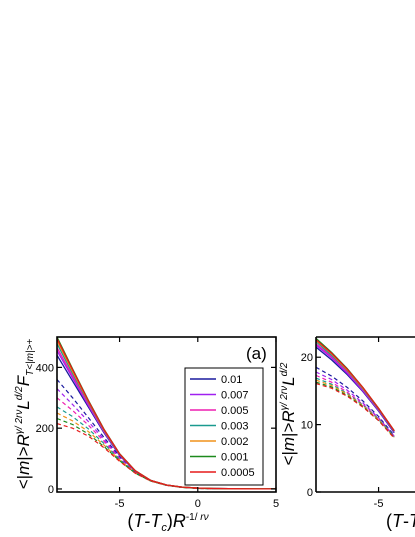  Describe the element at coordinates (400, 521) in the screenshot. I see `panel-b-xlabel: (T-T` at that location.